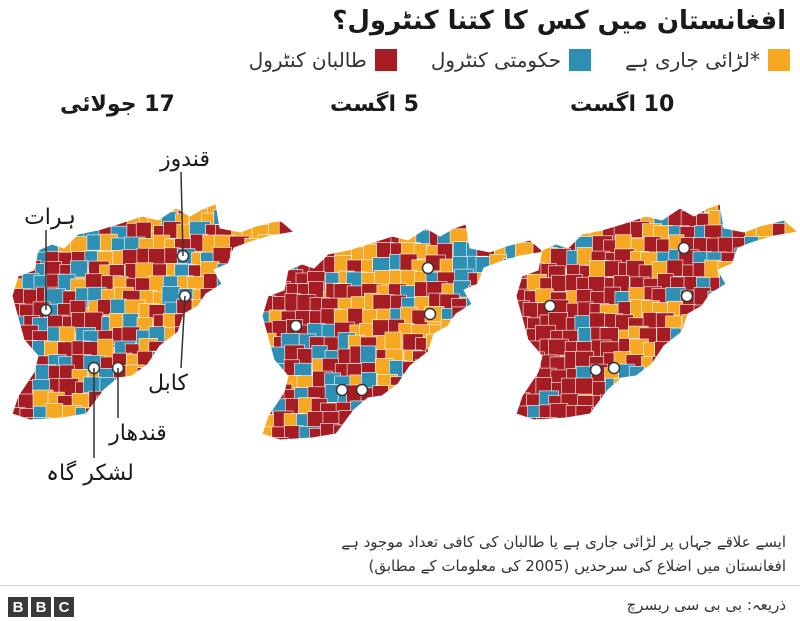 The image size is (800, 621). Describe the element at coordinates (182, 214) in the screenshot. I see `leader-line-kunduz` at that location.